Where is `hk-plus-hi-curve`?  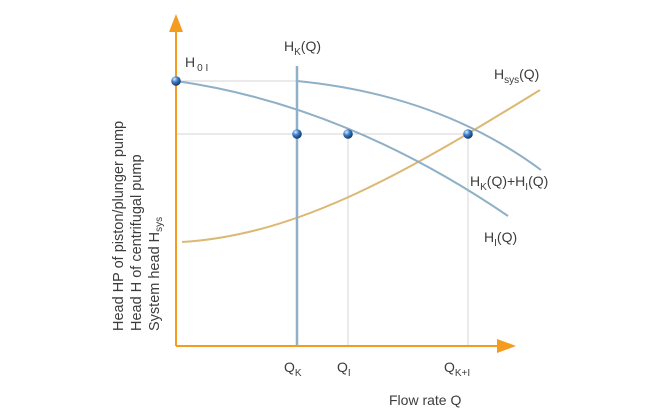 hk-plus-hi-curve is located at coordinates (419, 125).